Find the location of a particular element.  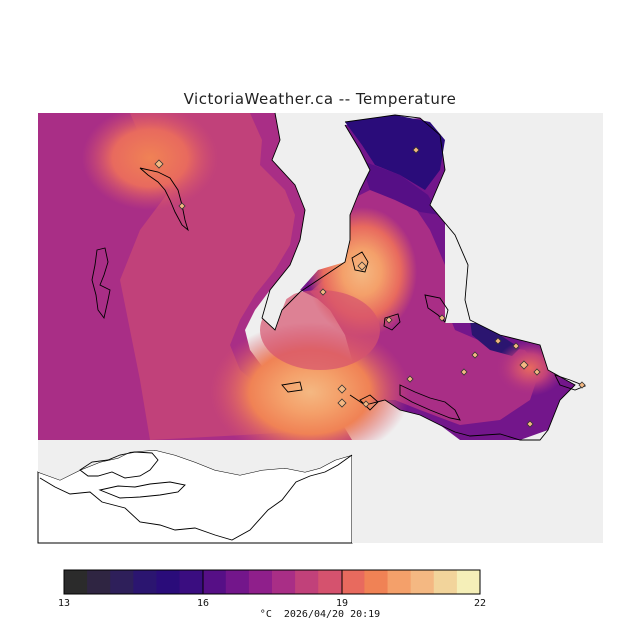

color-scale-border is located at coordinates (272, 582).